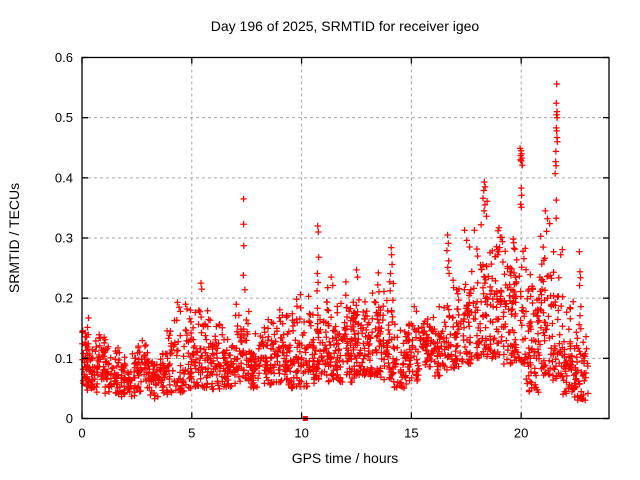  What do you see at coordinates (14, 238) in the screenshot?
I see `y-axis-label: SRMTID / TECUs` at bounding box center [14, 238].